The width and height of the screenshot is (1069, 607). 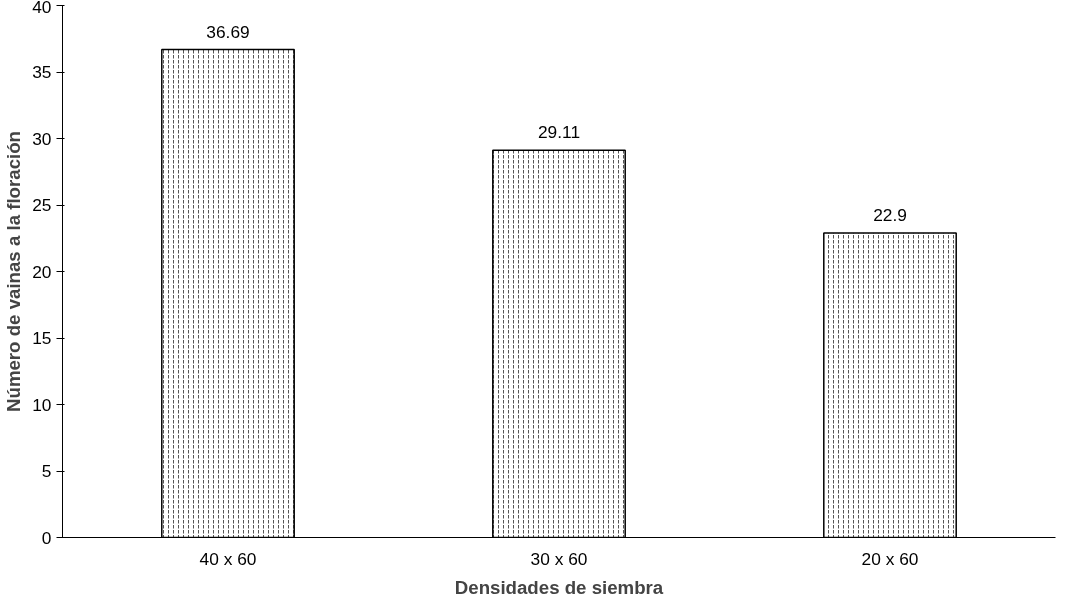 I want to click on y-tick-label: 40, so click(x=42, y=8).